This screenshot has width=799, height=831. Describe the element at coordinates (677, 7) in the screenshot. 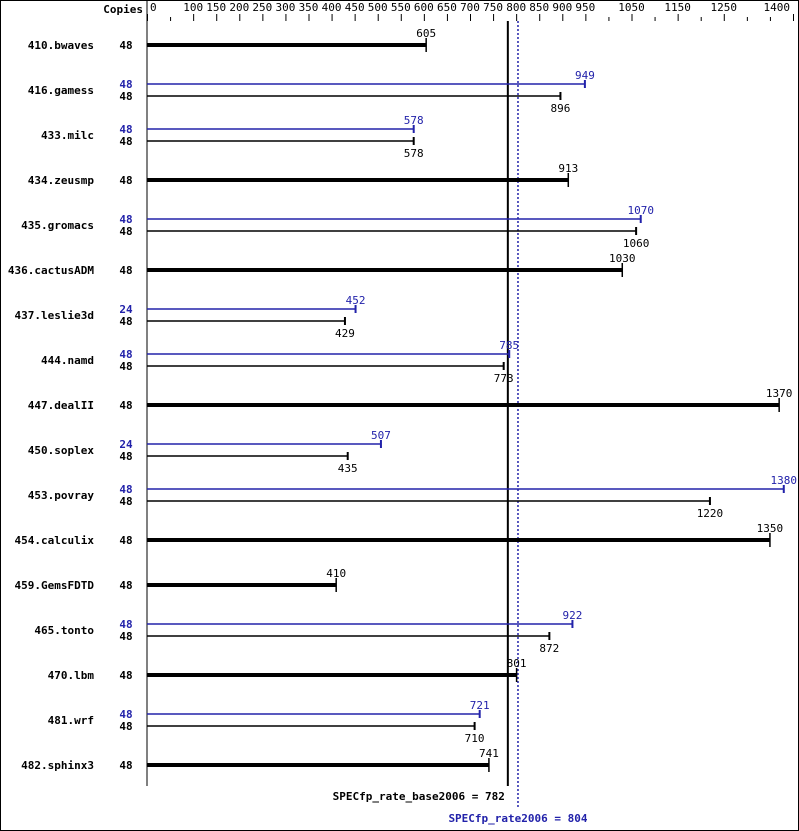

I see `x-tick-label: 1150` at that location.